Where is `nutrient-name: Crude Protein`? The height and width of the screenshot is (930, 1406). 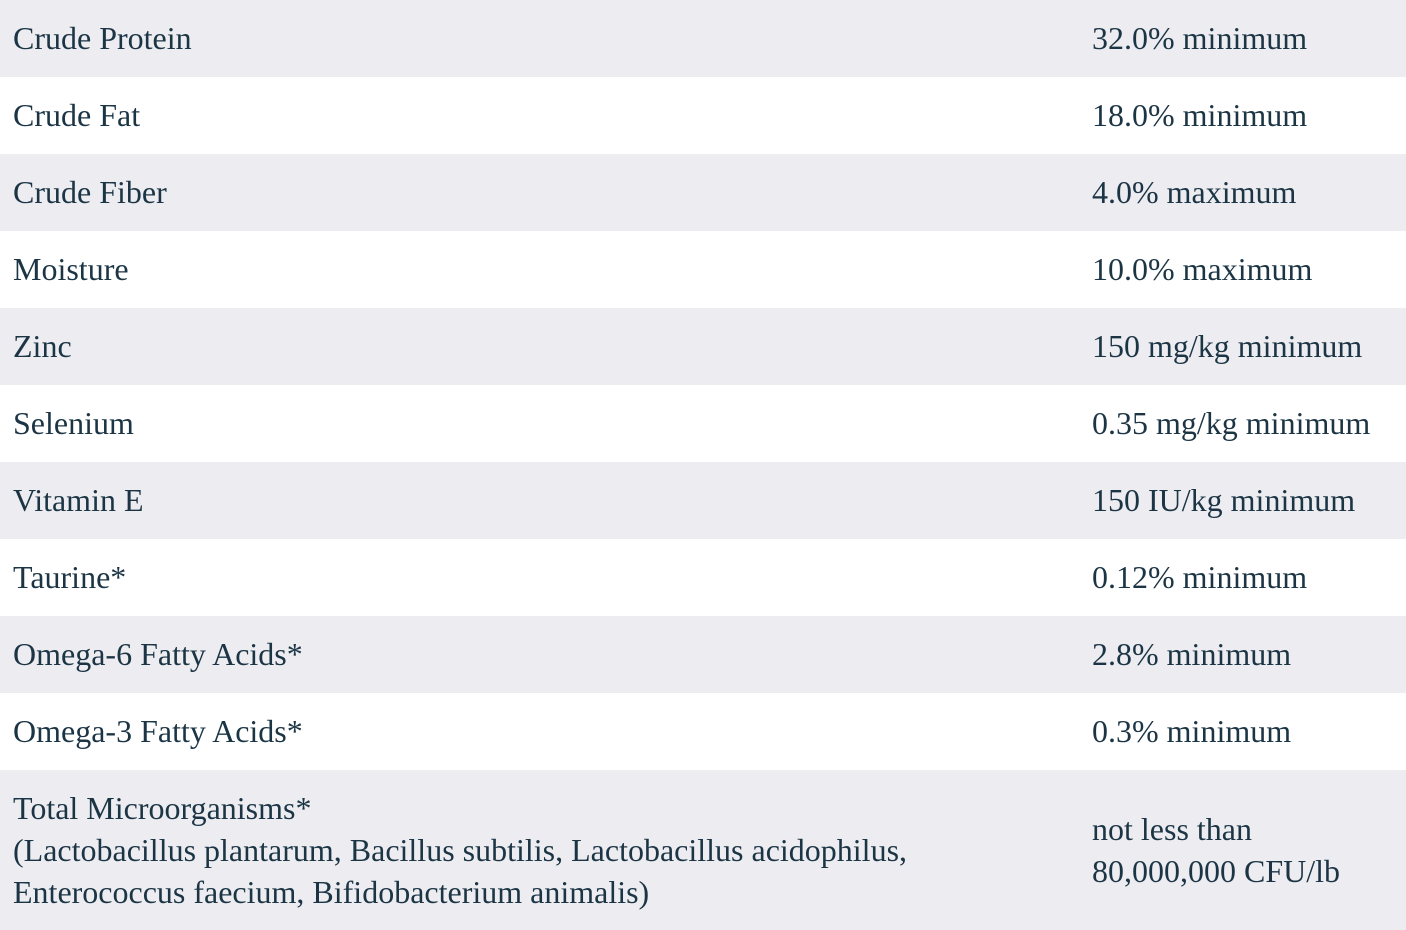
nutrient-name: Crude Protein is located at coordinates (102, 38).